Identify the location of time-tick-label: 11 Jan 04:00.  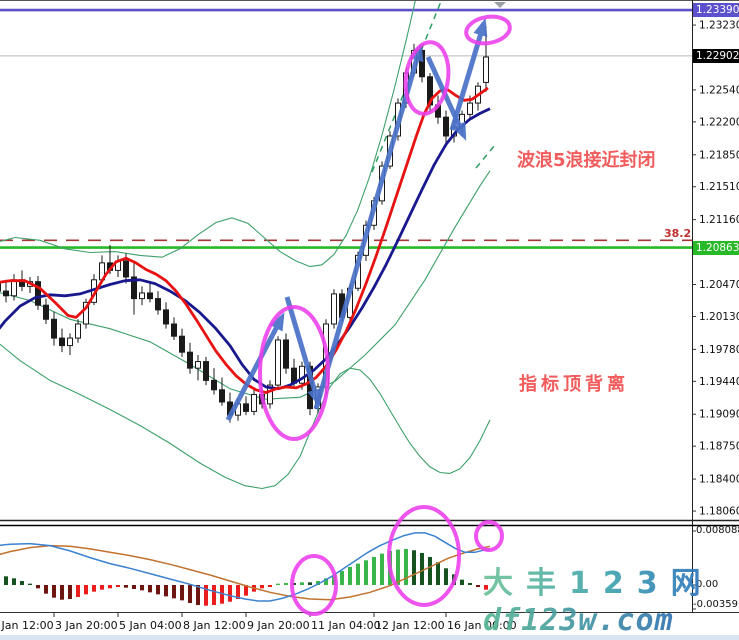
(346, 625).